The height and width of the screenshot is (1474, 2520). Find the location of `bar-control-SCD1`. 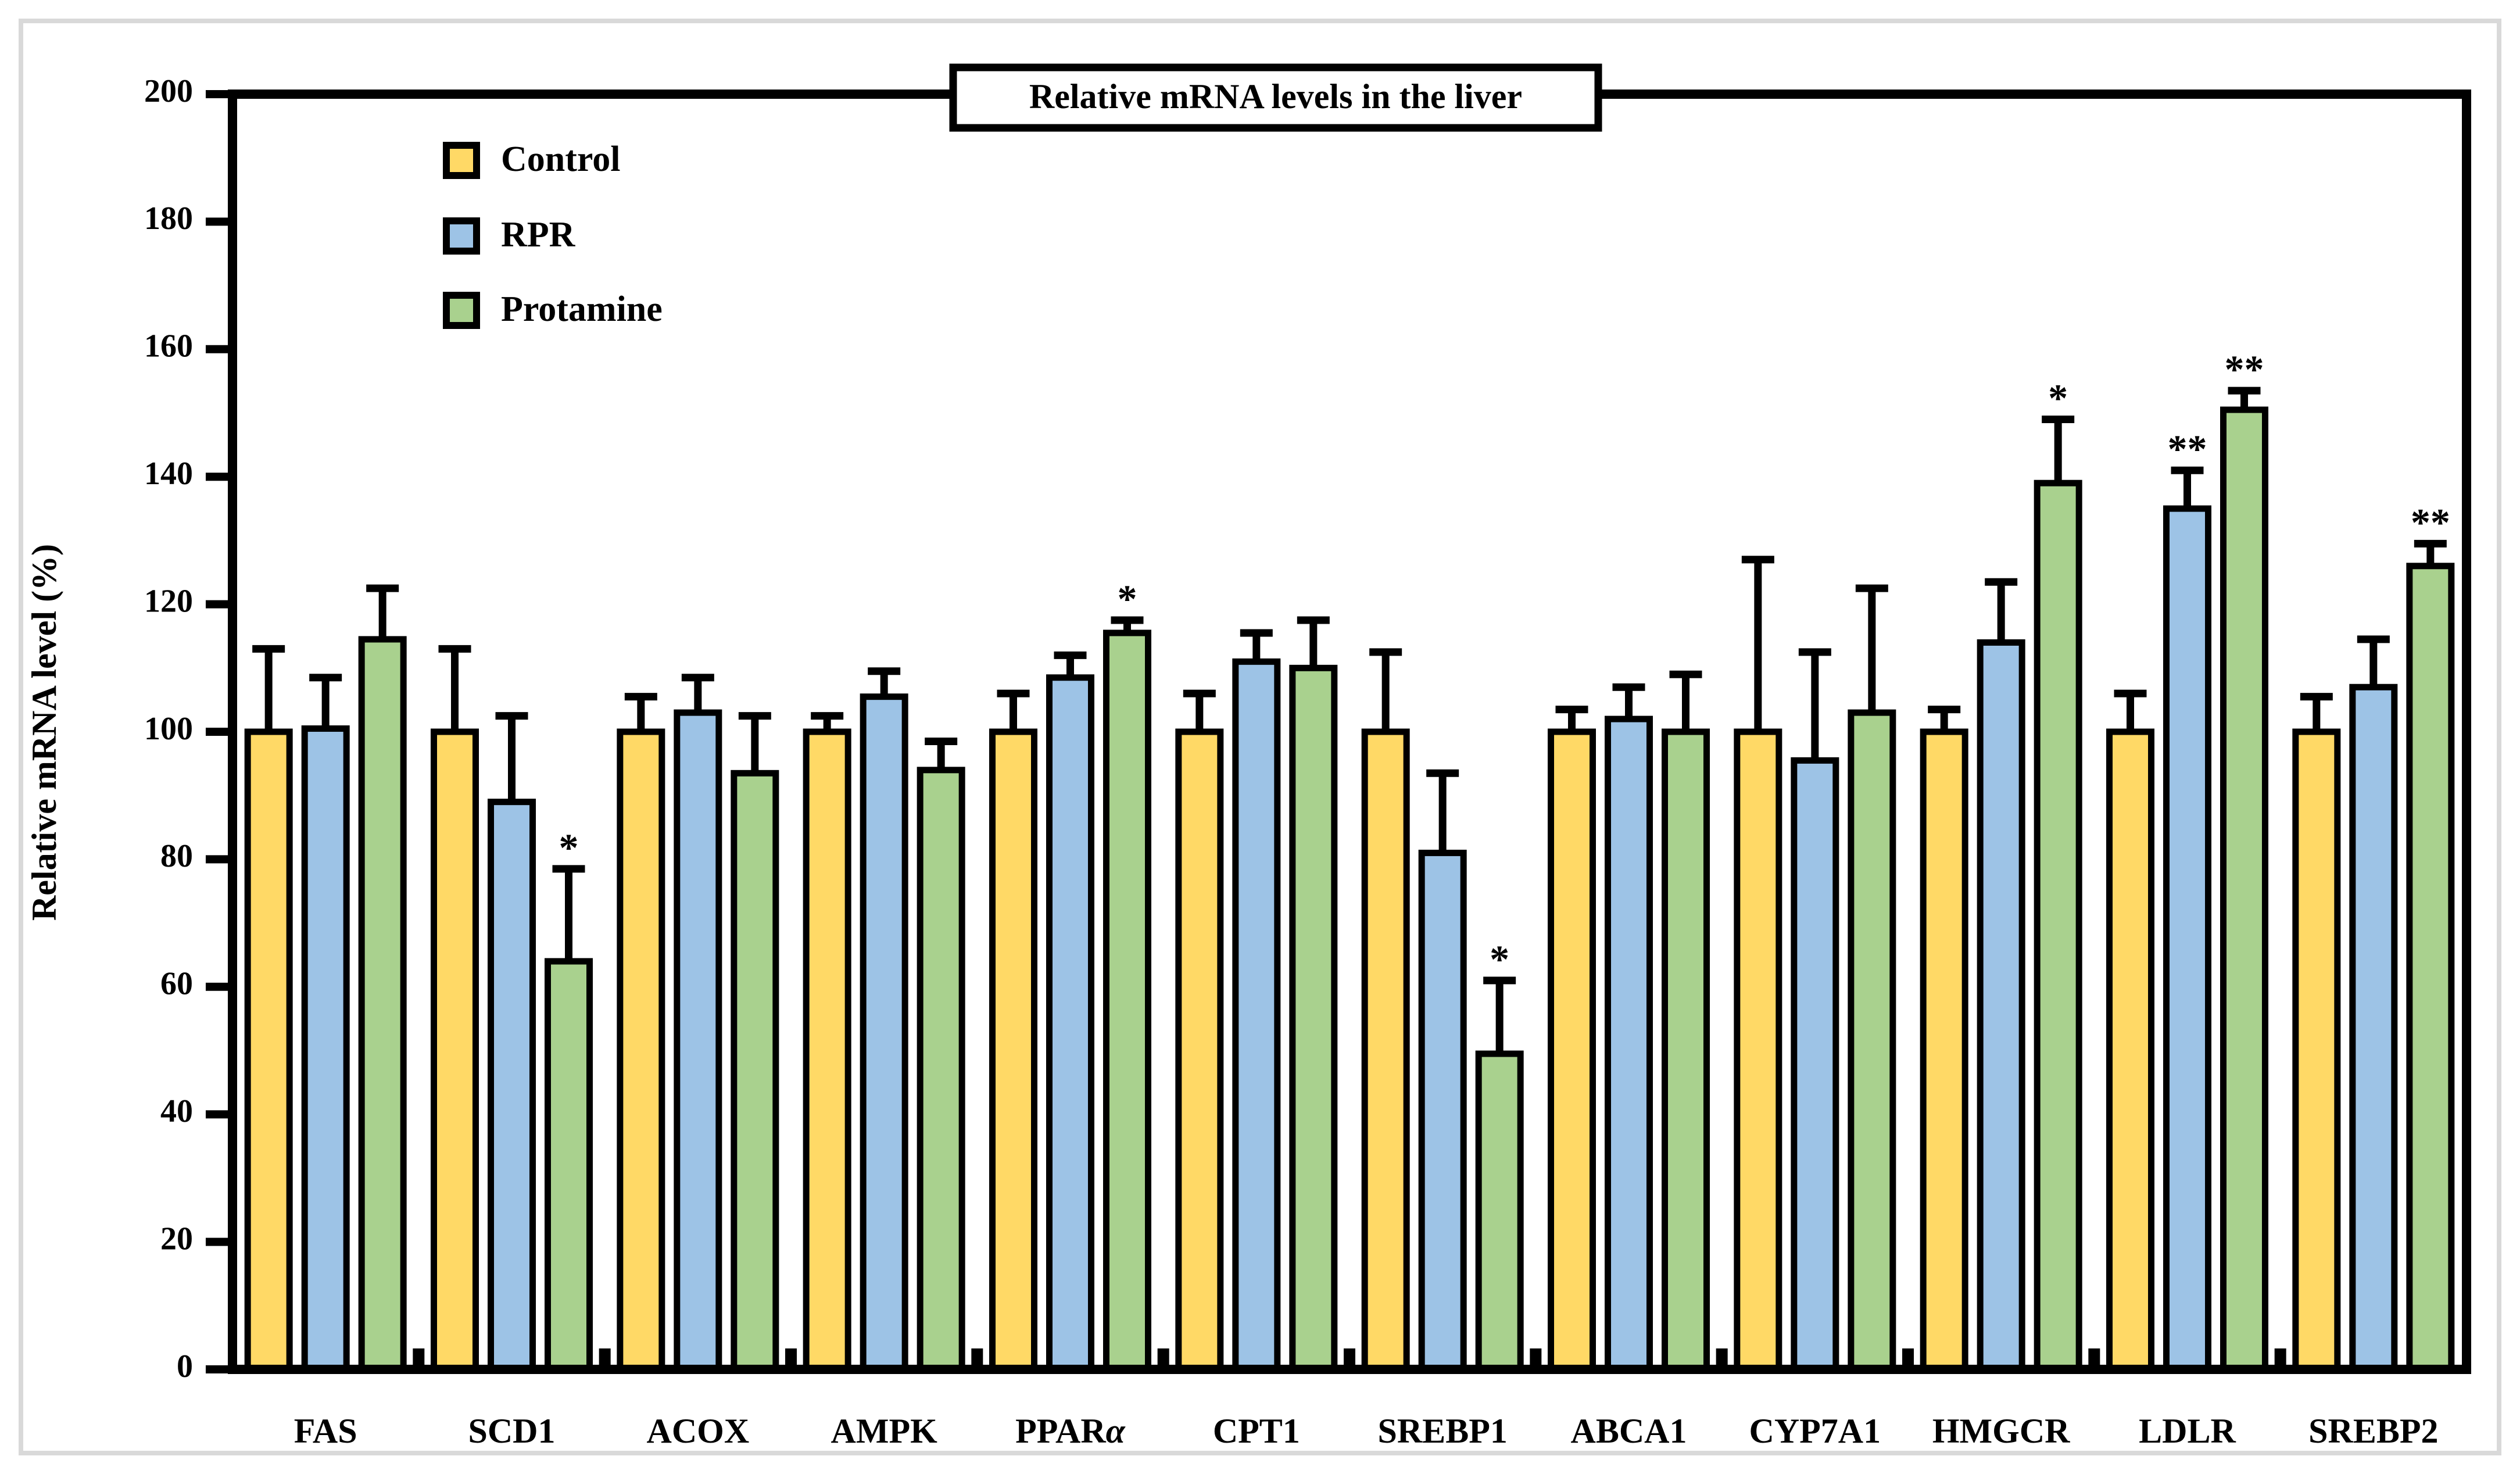

bar-control-SCD1 is located at coordinates (455, 1050).